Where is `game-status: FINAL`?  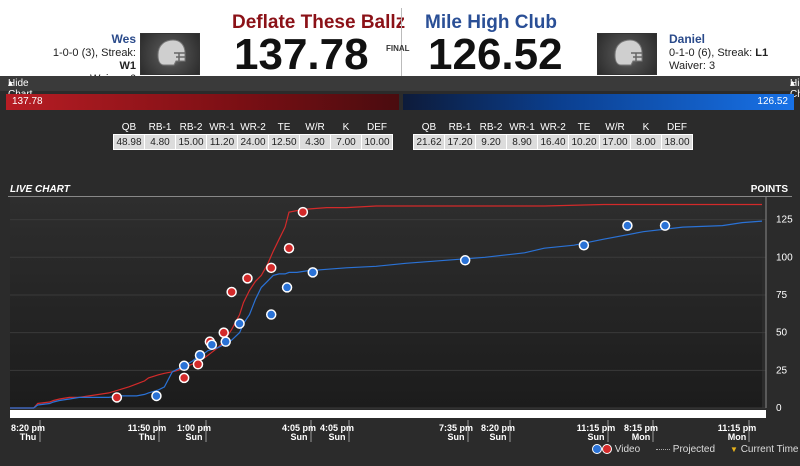 game-status: FINAL is located at coordinates (398, 48).